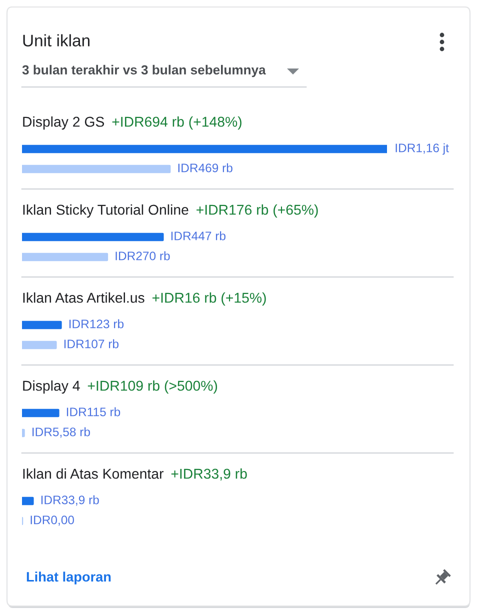 The image size is (479, 615). Describe the element at coordinates (61, 432) in the screenshot. I see `data-label: IDR5,58 rb` at that location.